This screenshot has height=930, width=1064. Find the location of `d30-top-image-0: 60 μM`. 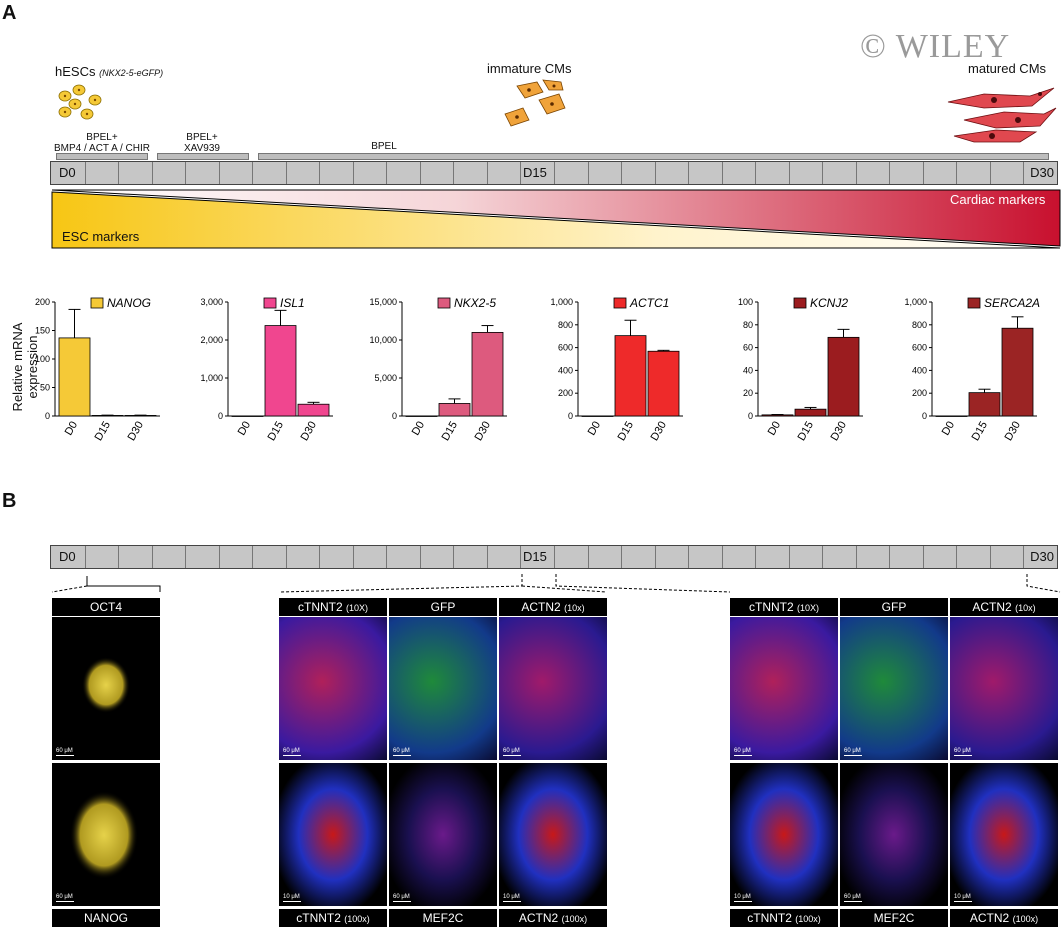

d30-top-image-0: 60 μM is located at coordinates (784, 688).